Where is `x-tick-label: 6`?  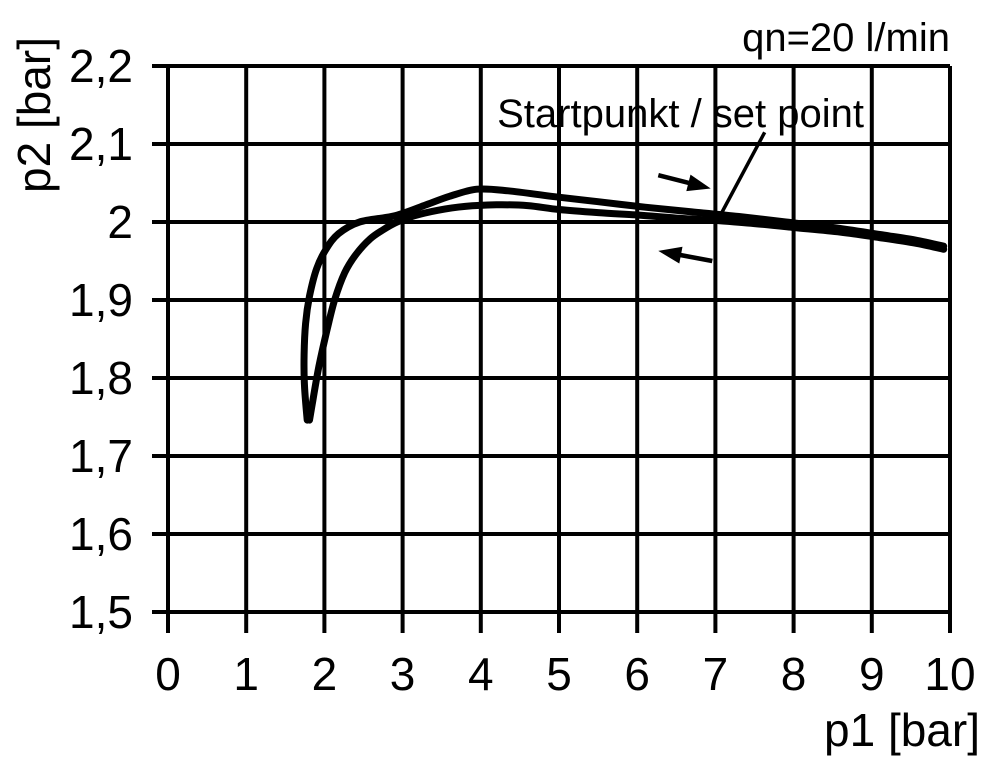 x-tick-label: 6 is located at coordinates (637, 674).